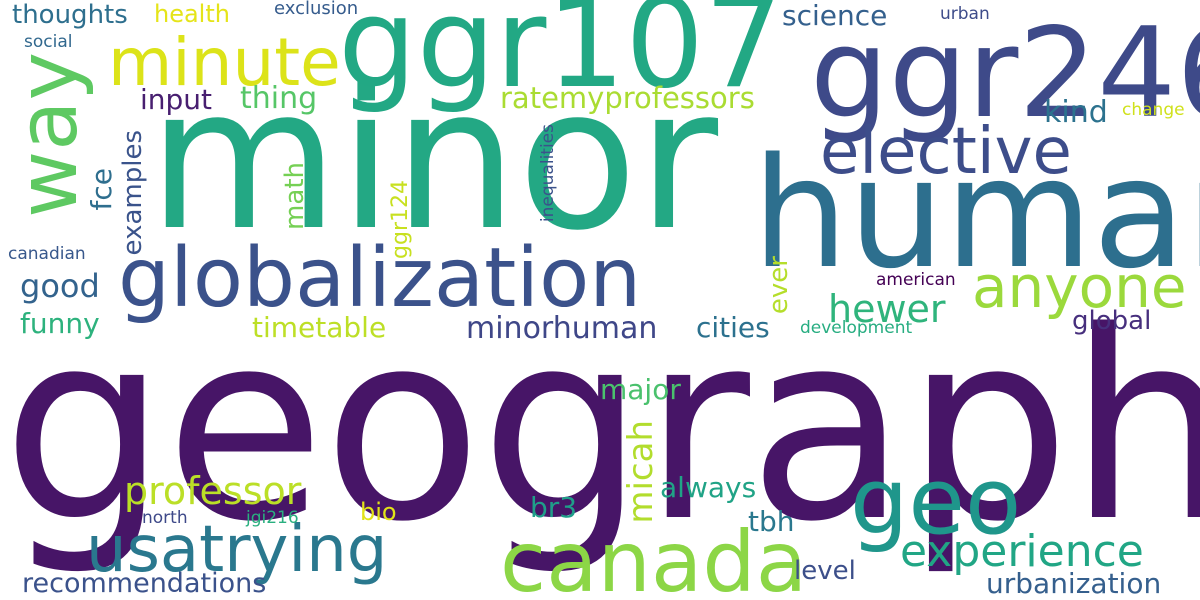 The width and height of the screenshot is (1200, 600). Describe the element at coordinates (319, 327) in the screenshot. I see `word-timetable: timetable` at that location.